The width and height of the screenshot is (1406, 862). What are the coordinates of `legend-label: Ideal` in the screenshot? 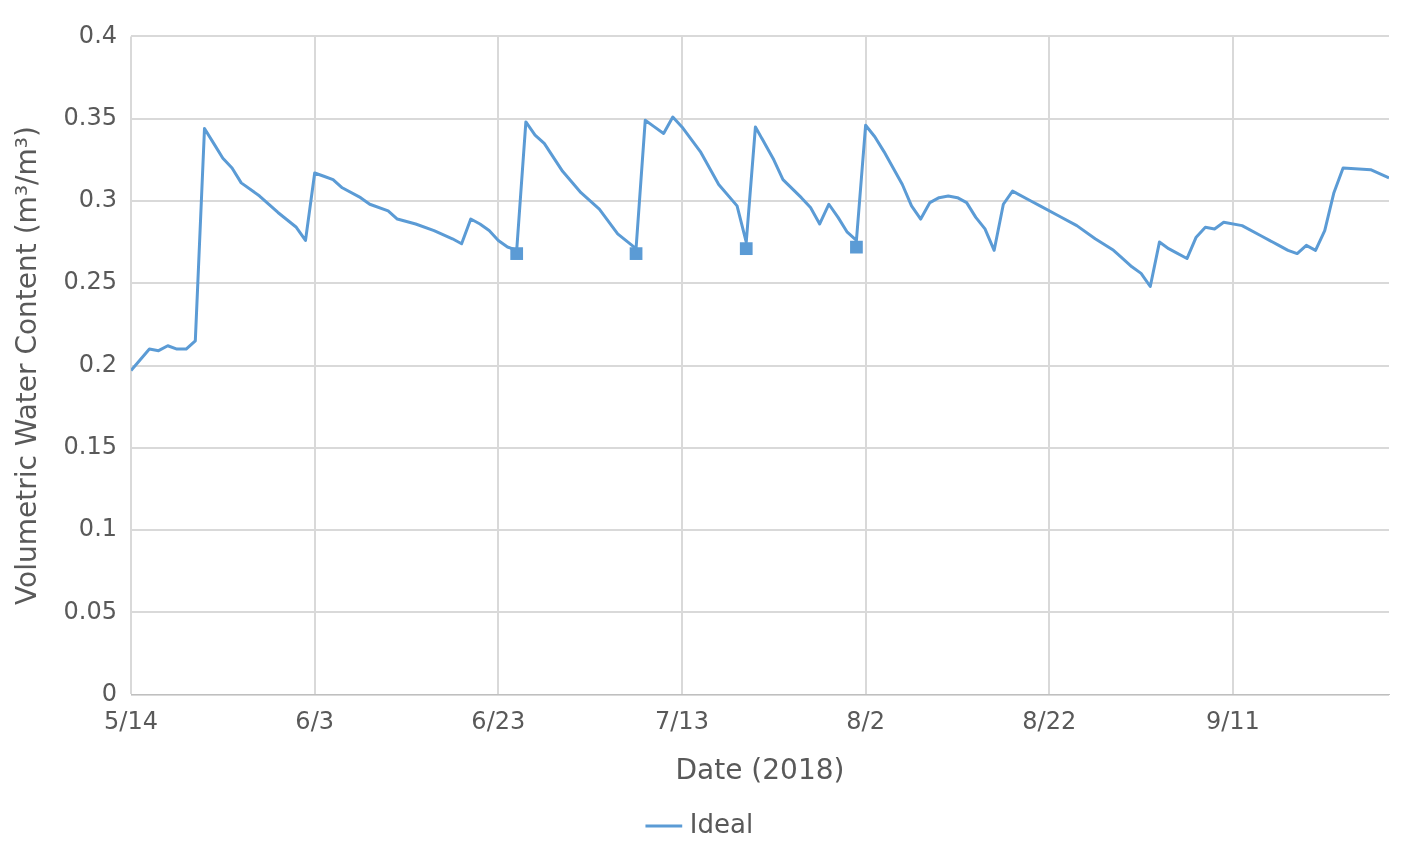 It's located at (721, 823).